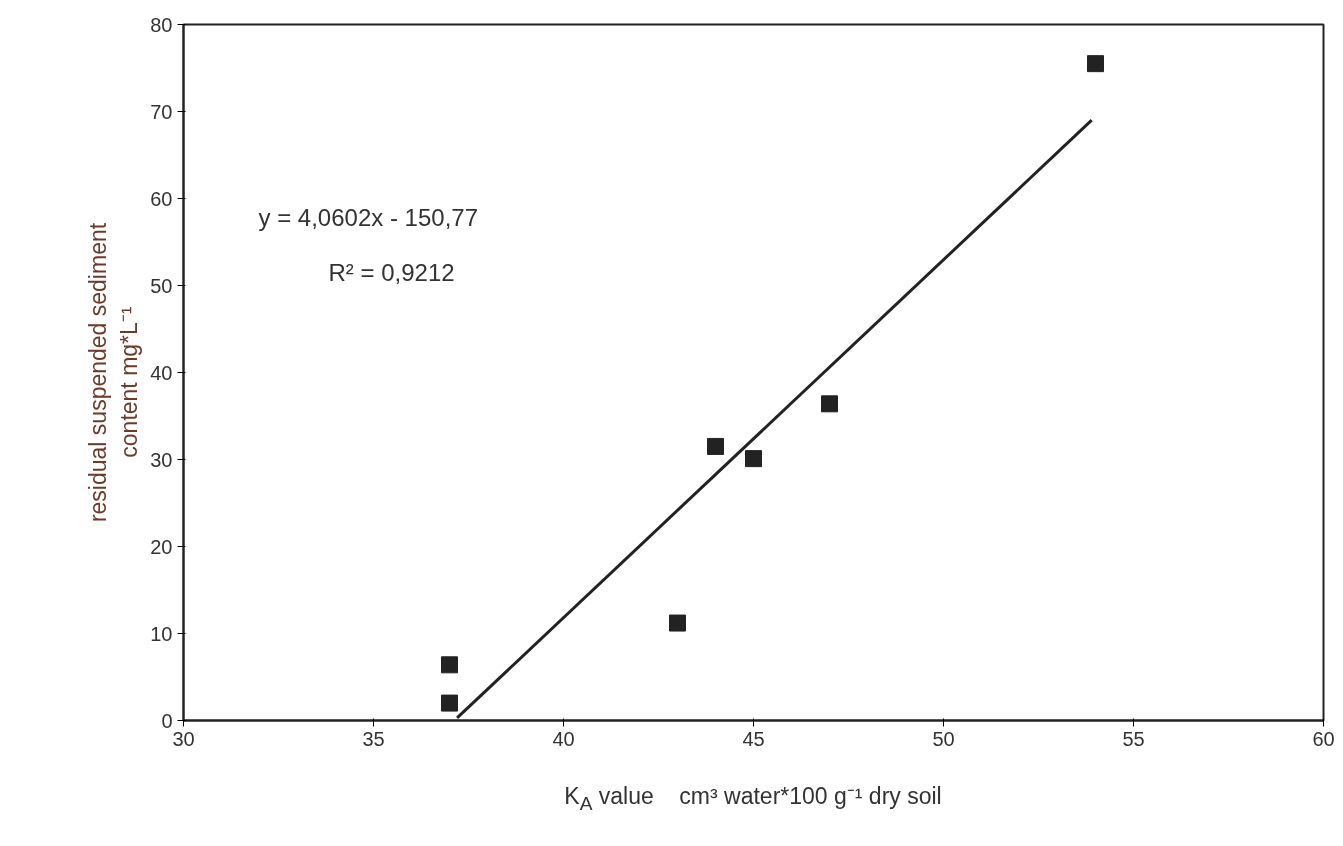 The image size is (1343, 846). What do you see at coordinates (161, 198) in the screenshot?
I see `y-tick-label: 60` at bounding box center [161, 198].